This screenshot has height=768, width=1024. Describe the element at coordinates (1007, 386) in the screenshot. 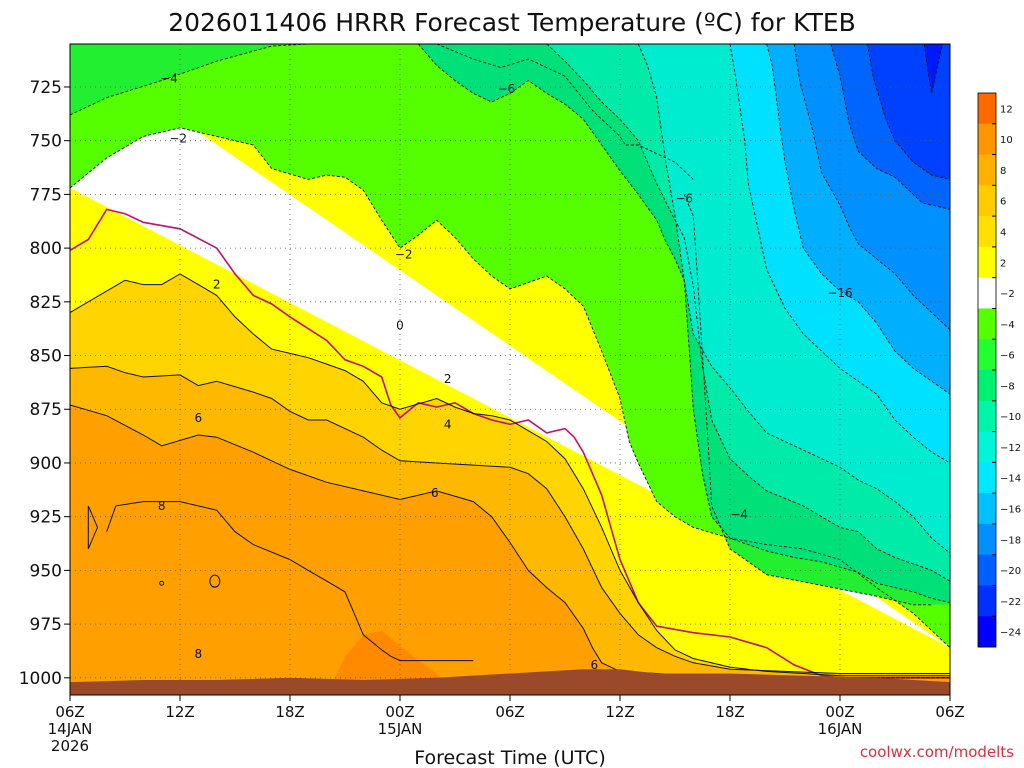

I see `colorbar-label: −8` at that location.